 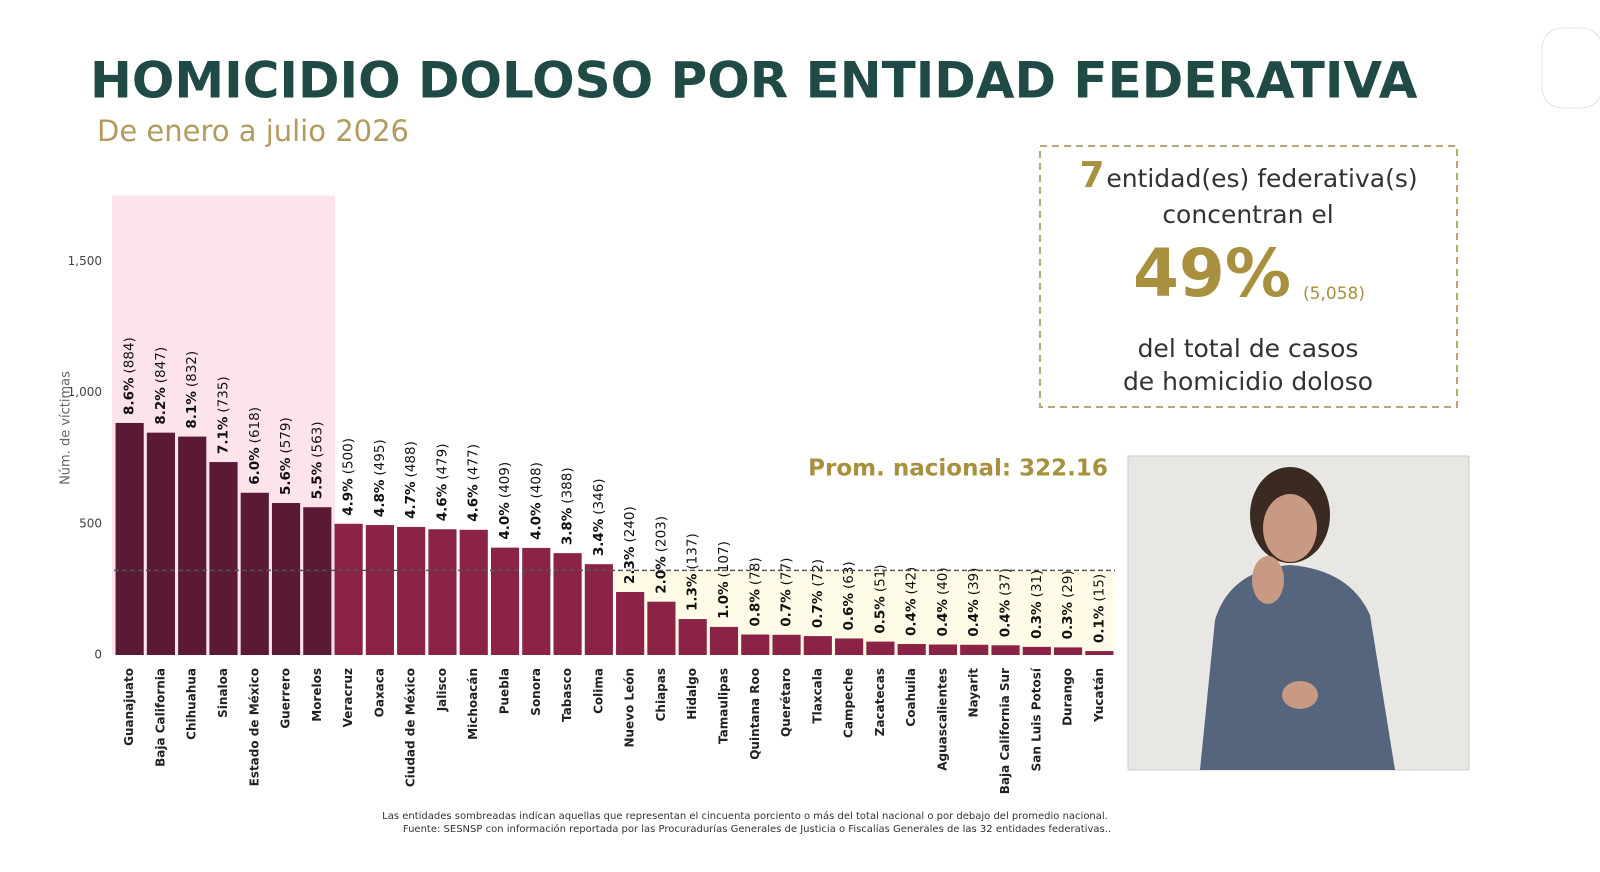 What do you see at coordinates (130, 376) in the screenshot?
I see `value-label: 8.6% (884)` at bounding box center [130, 376].